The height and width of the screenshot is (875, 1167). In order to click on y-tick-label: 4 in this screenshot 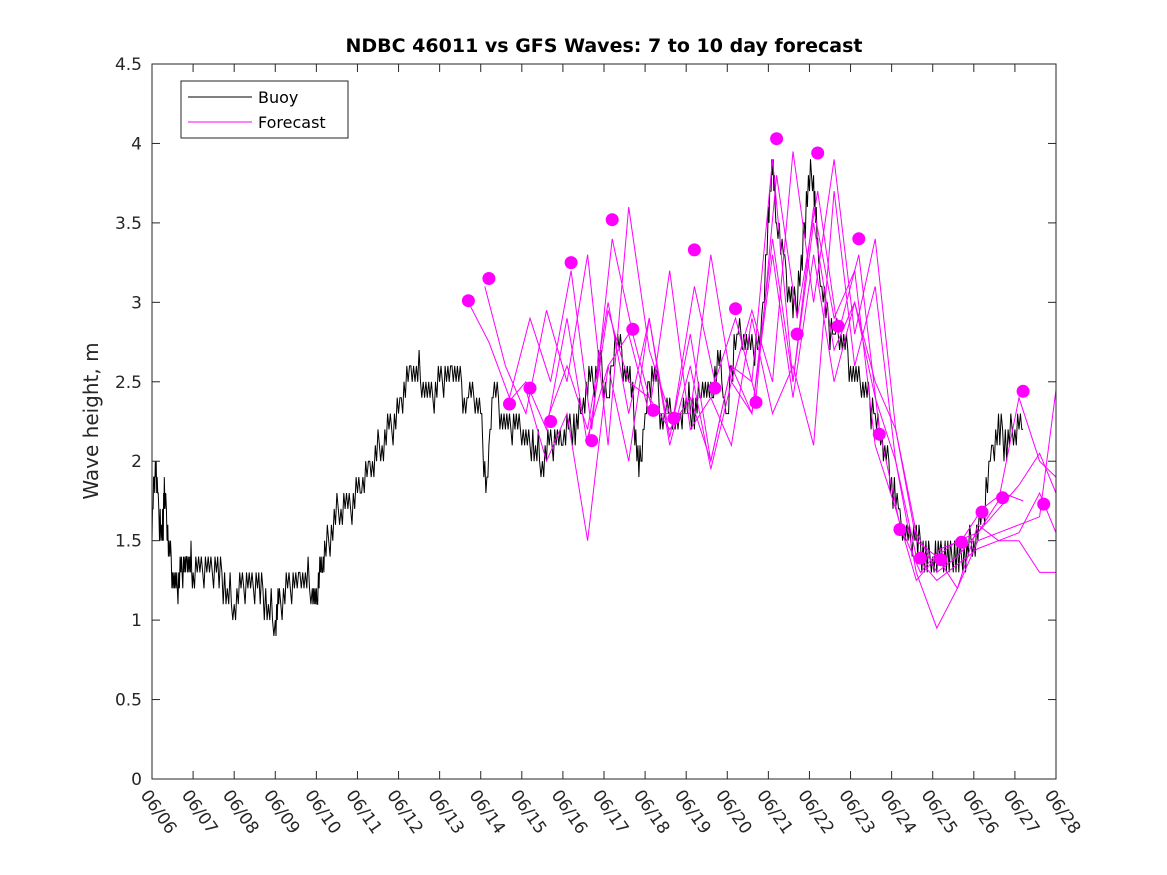, I will do `click(136, 144)`.